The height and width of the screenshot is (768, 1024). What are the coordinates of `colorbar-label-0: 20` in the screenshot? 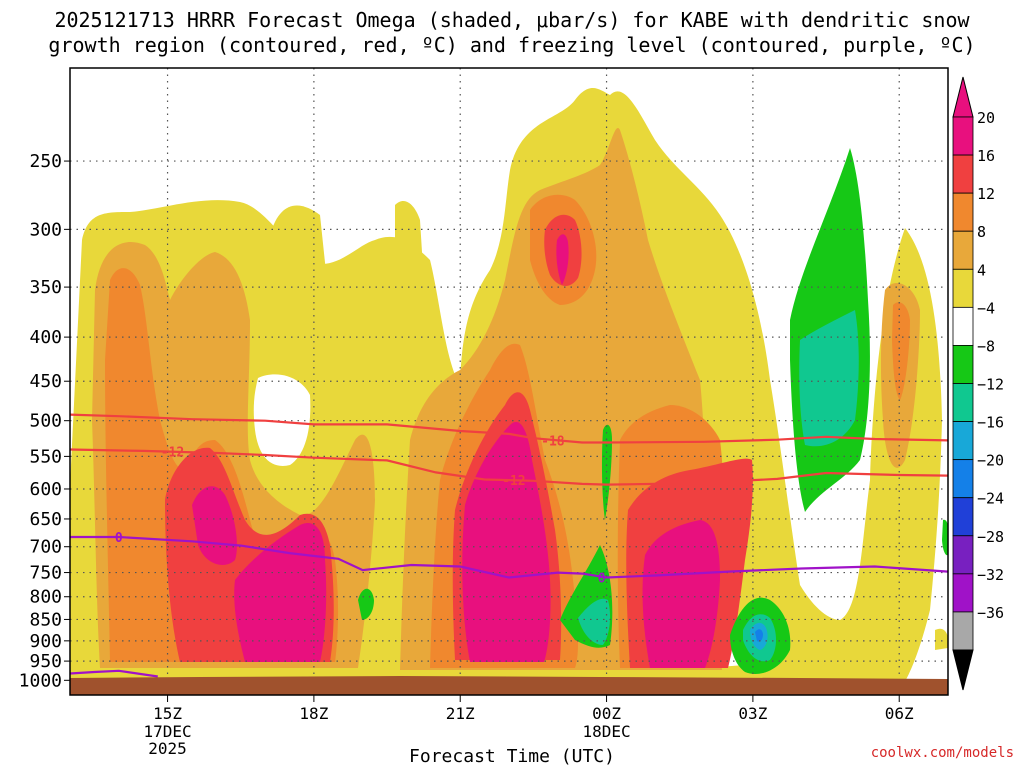 It's located at (986, 118).